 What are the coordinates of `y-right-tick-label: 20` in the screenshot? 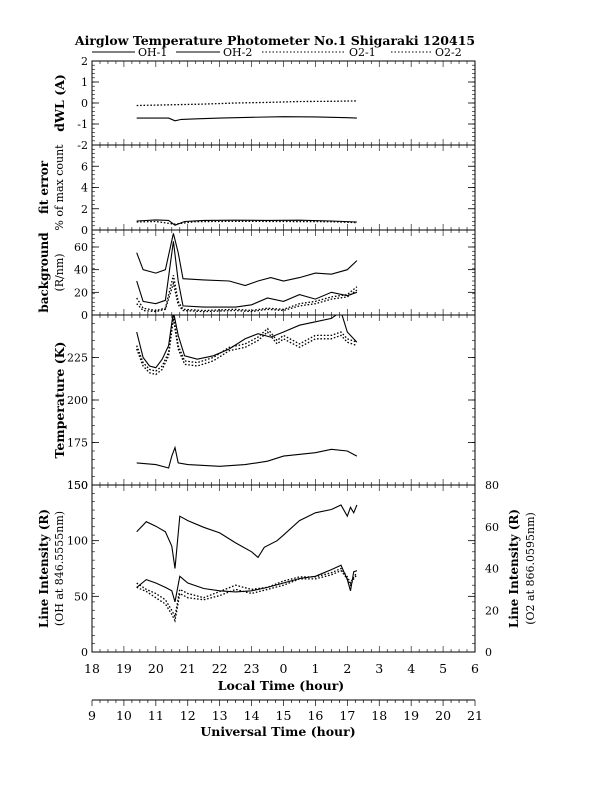 It's located at (492, 610).